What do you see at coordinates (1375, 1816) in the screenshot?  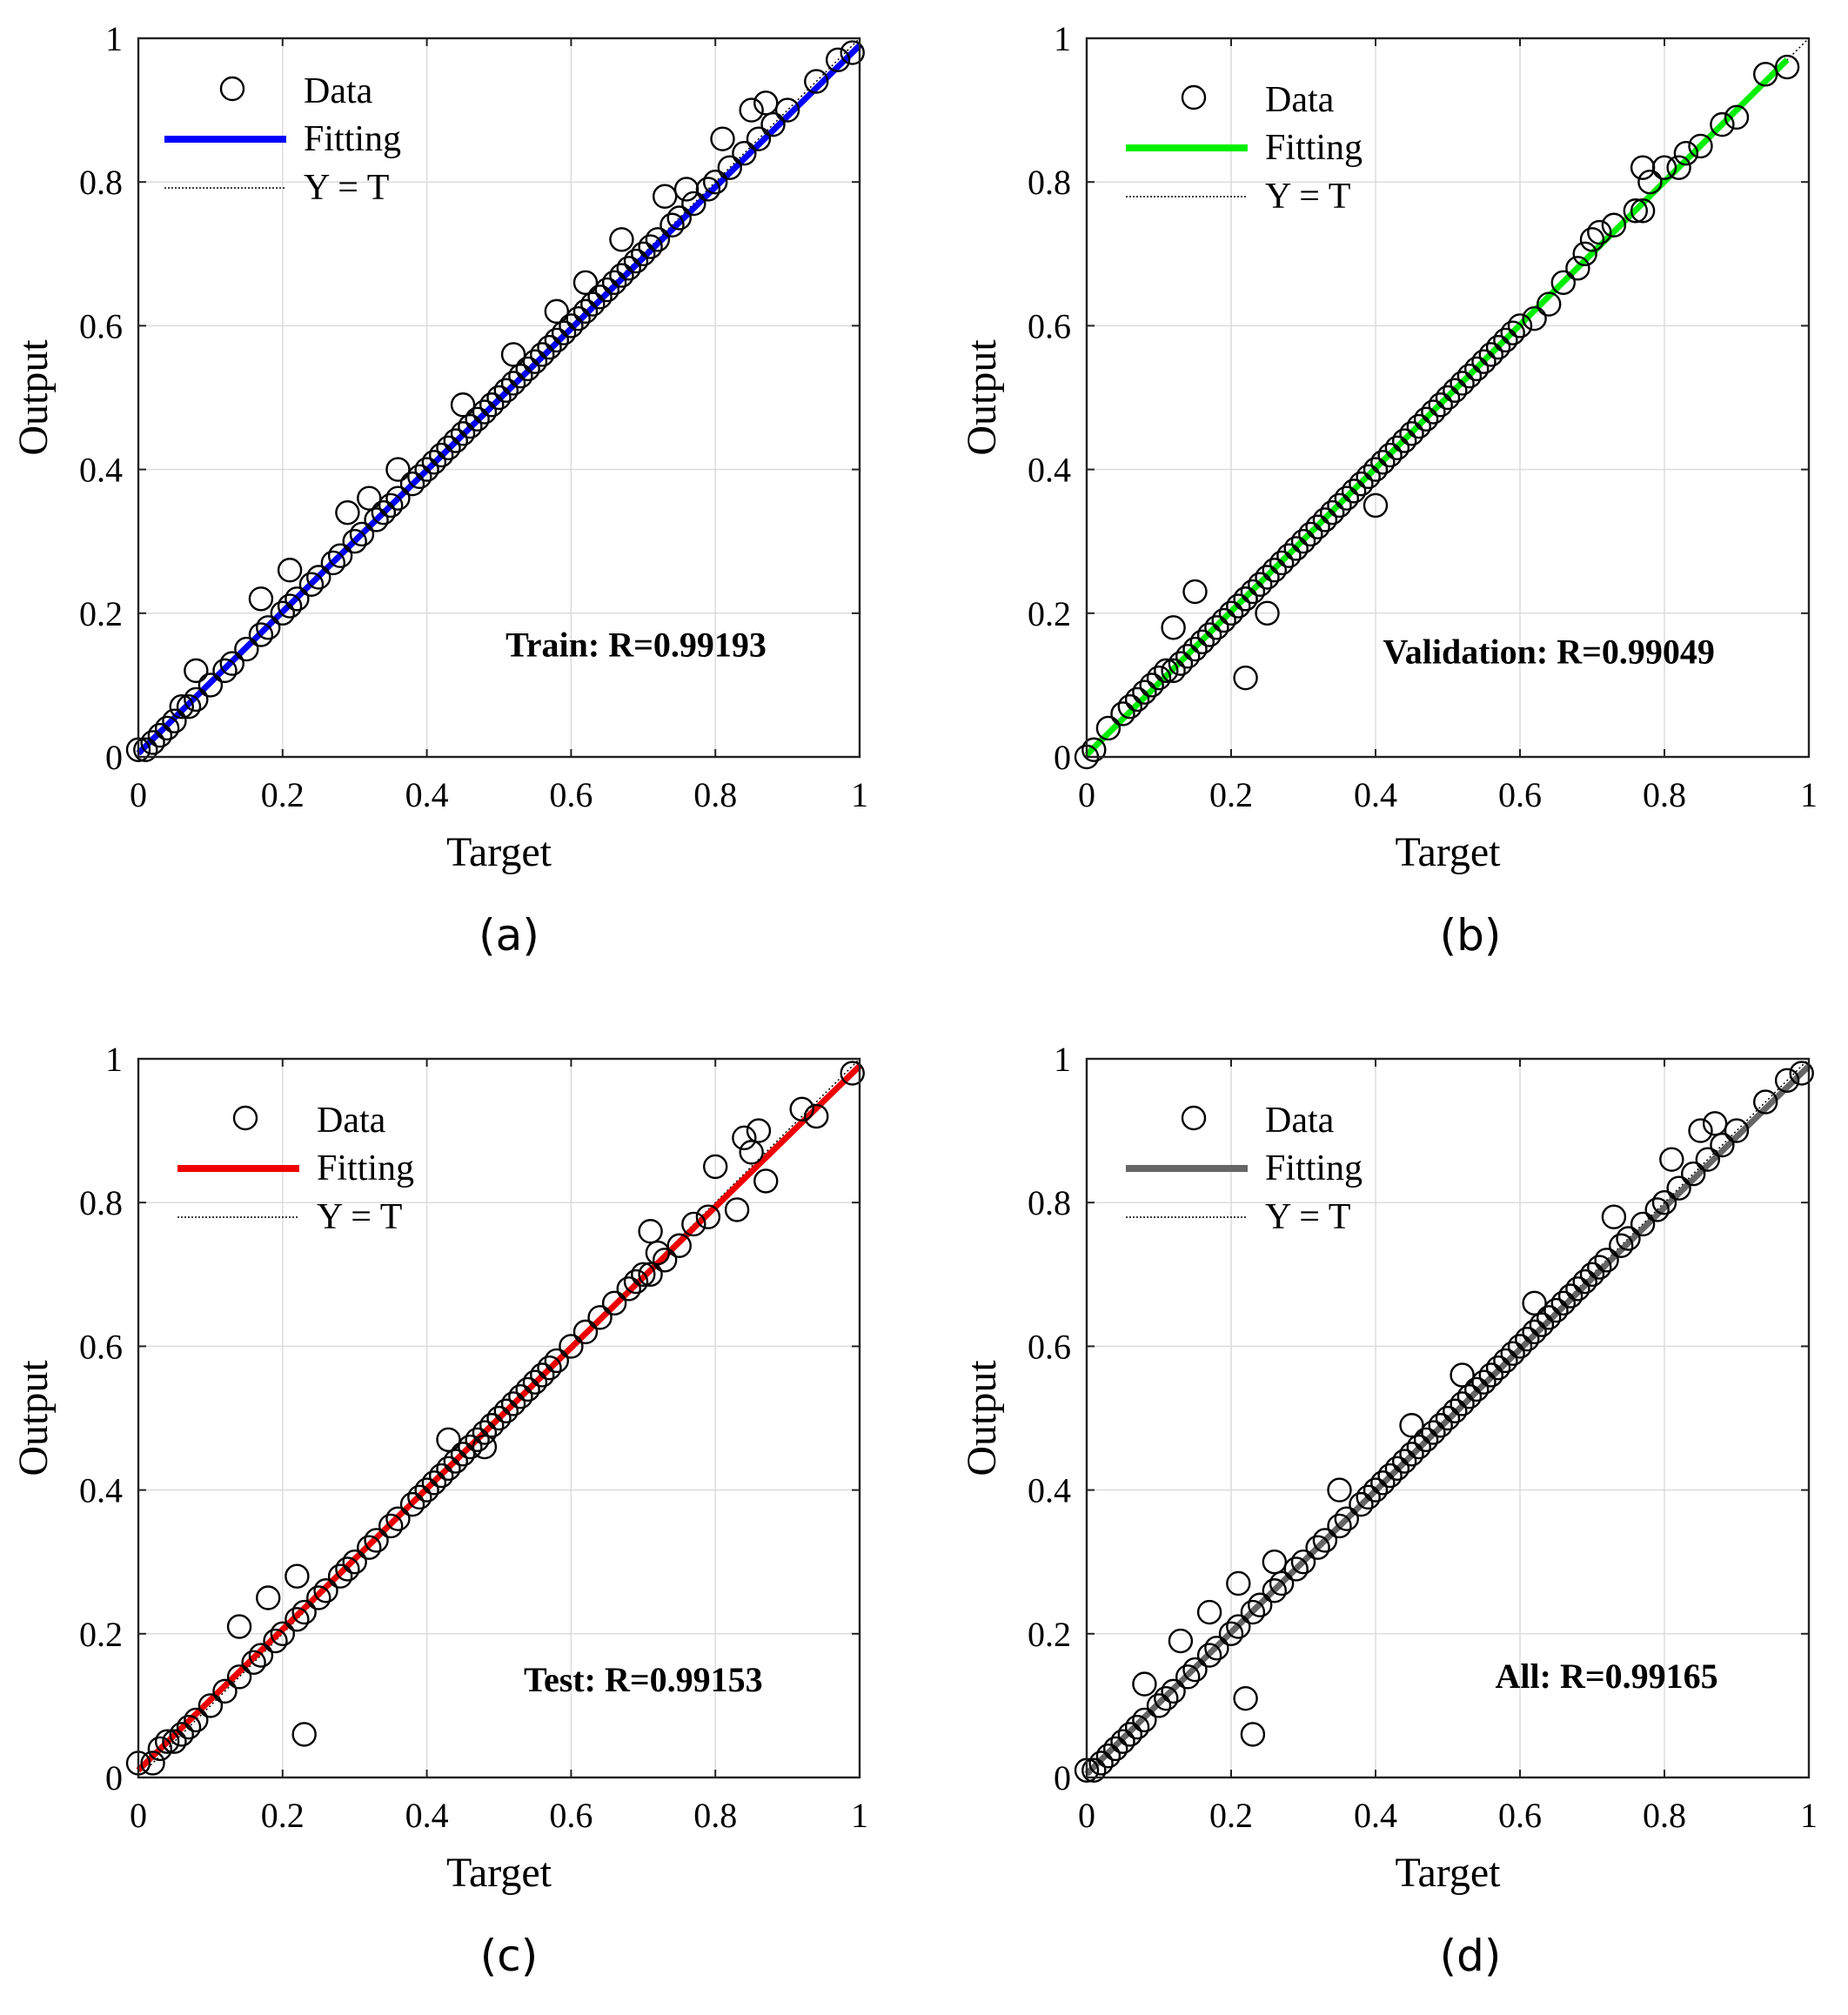 I see `x-tick-label: 0.4` at bounding box center [1375, 1816].